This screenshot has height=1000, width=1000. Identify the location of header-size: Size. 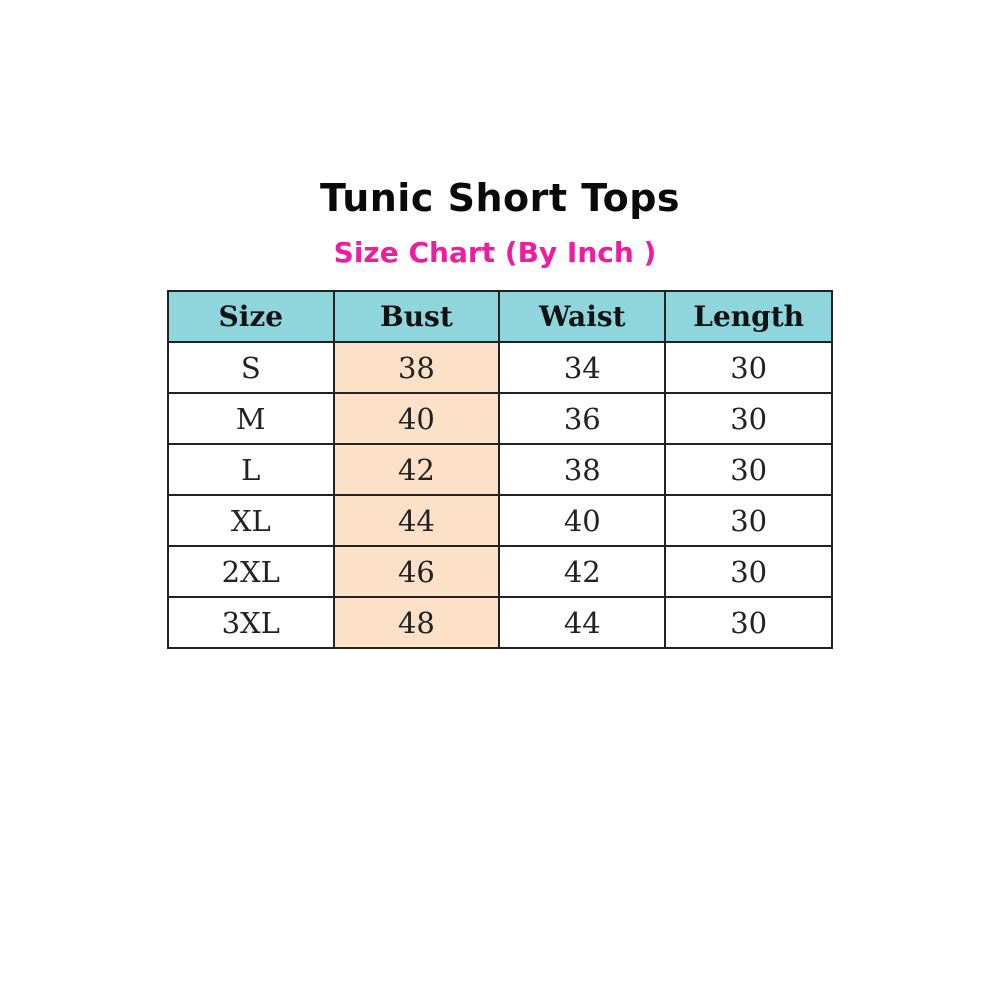
(251, 316).